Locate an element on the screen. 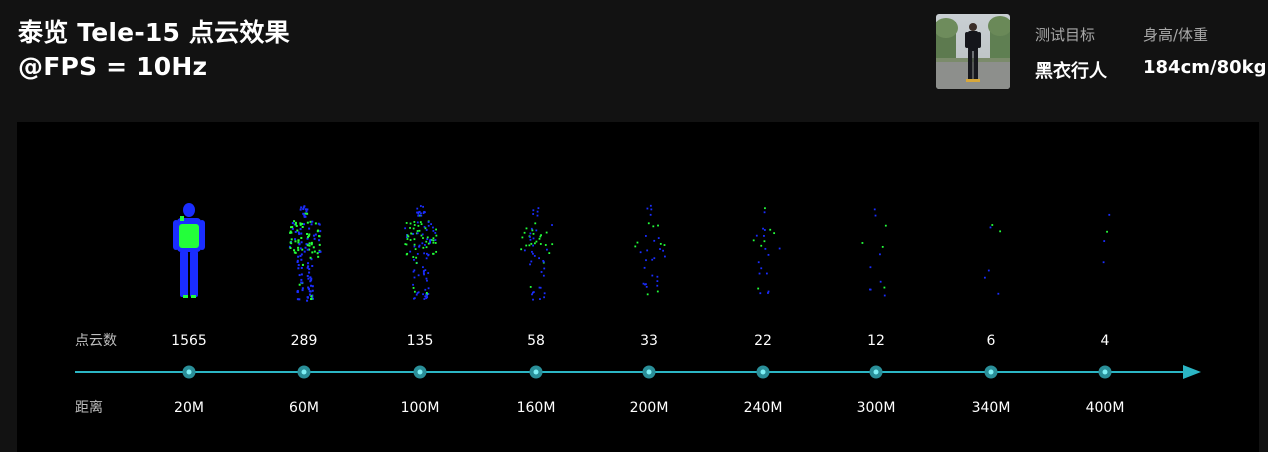 This screenshot has width=1268, height=452. point-cloud-160M is located at coordinates (537, 254).